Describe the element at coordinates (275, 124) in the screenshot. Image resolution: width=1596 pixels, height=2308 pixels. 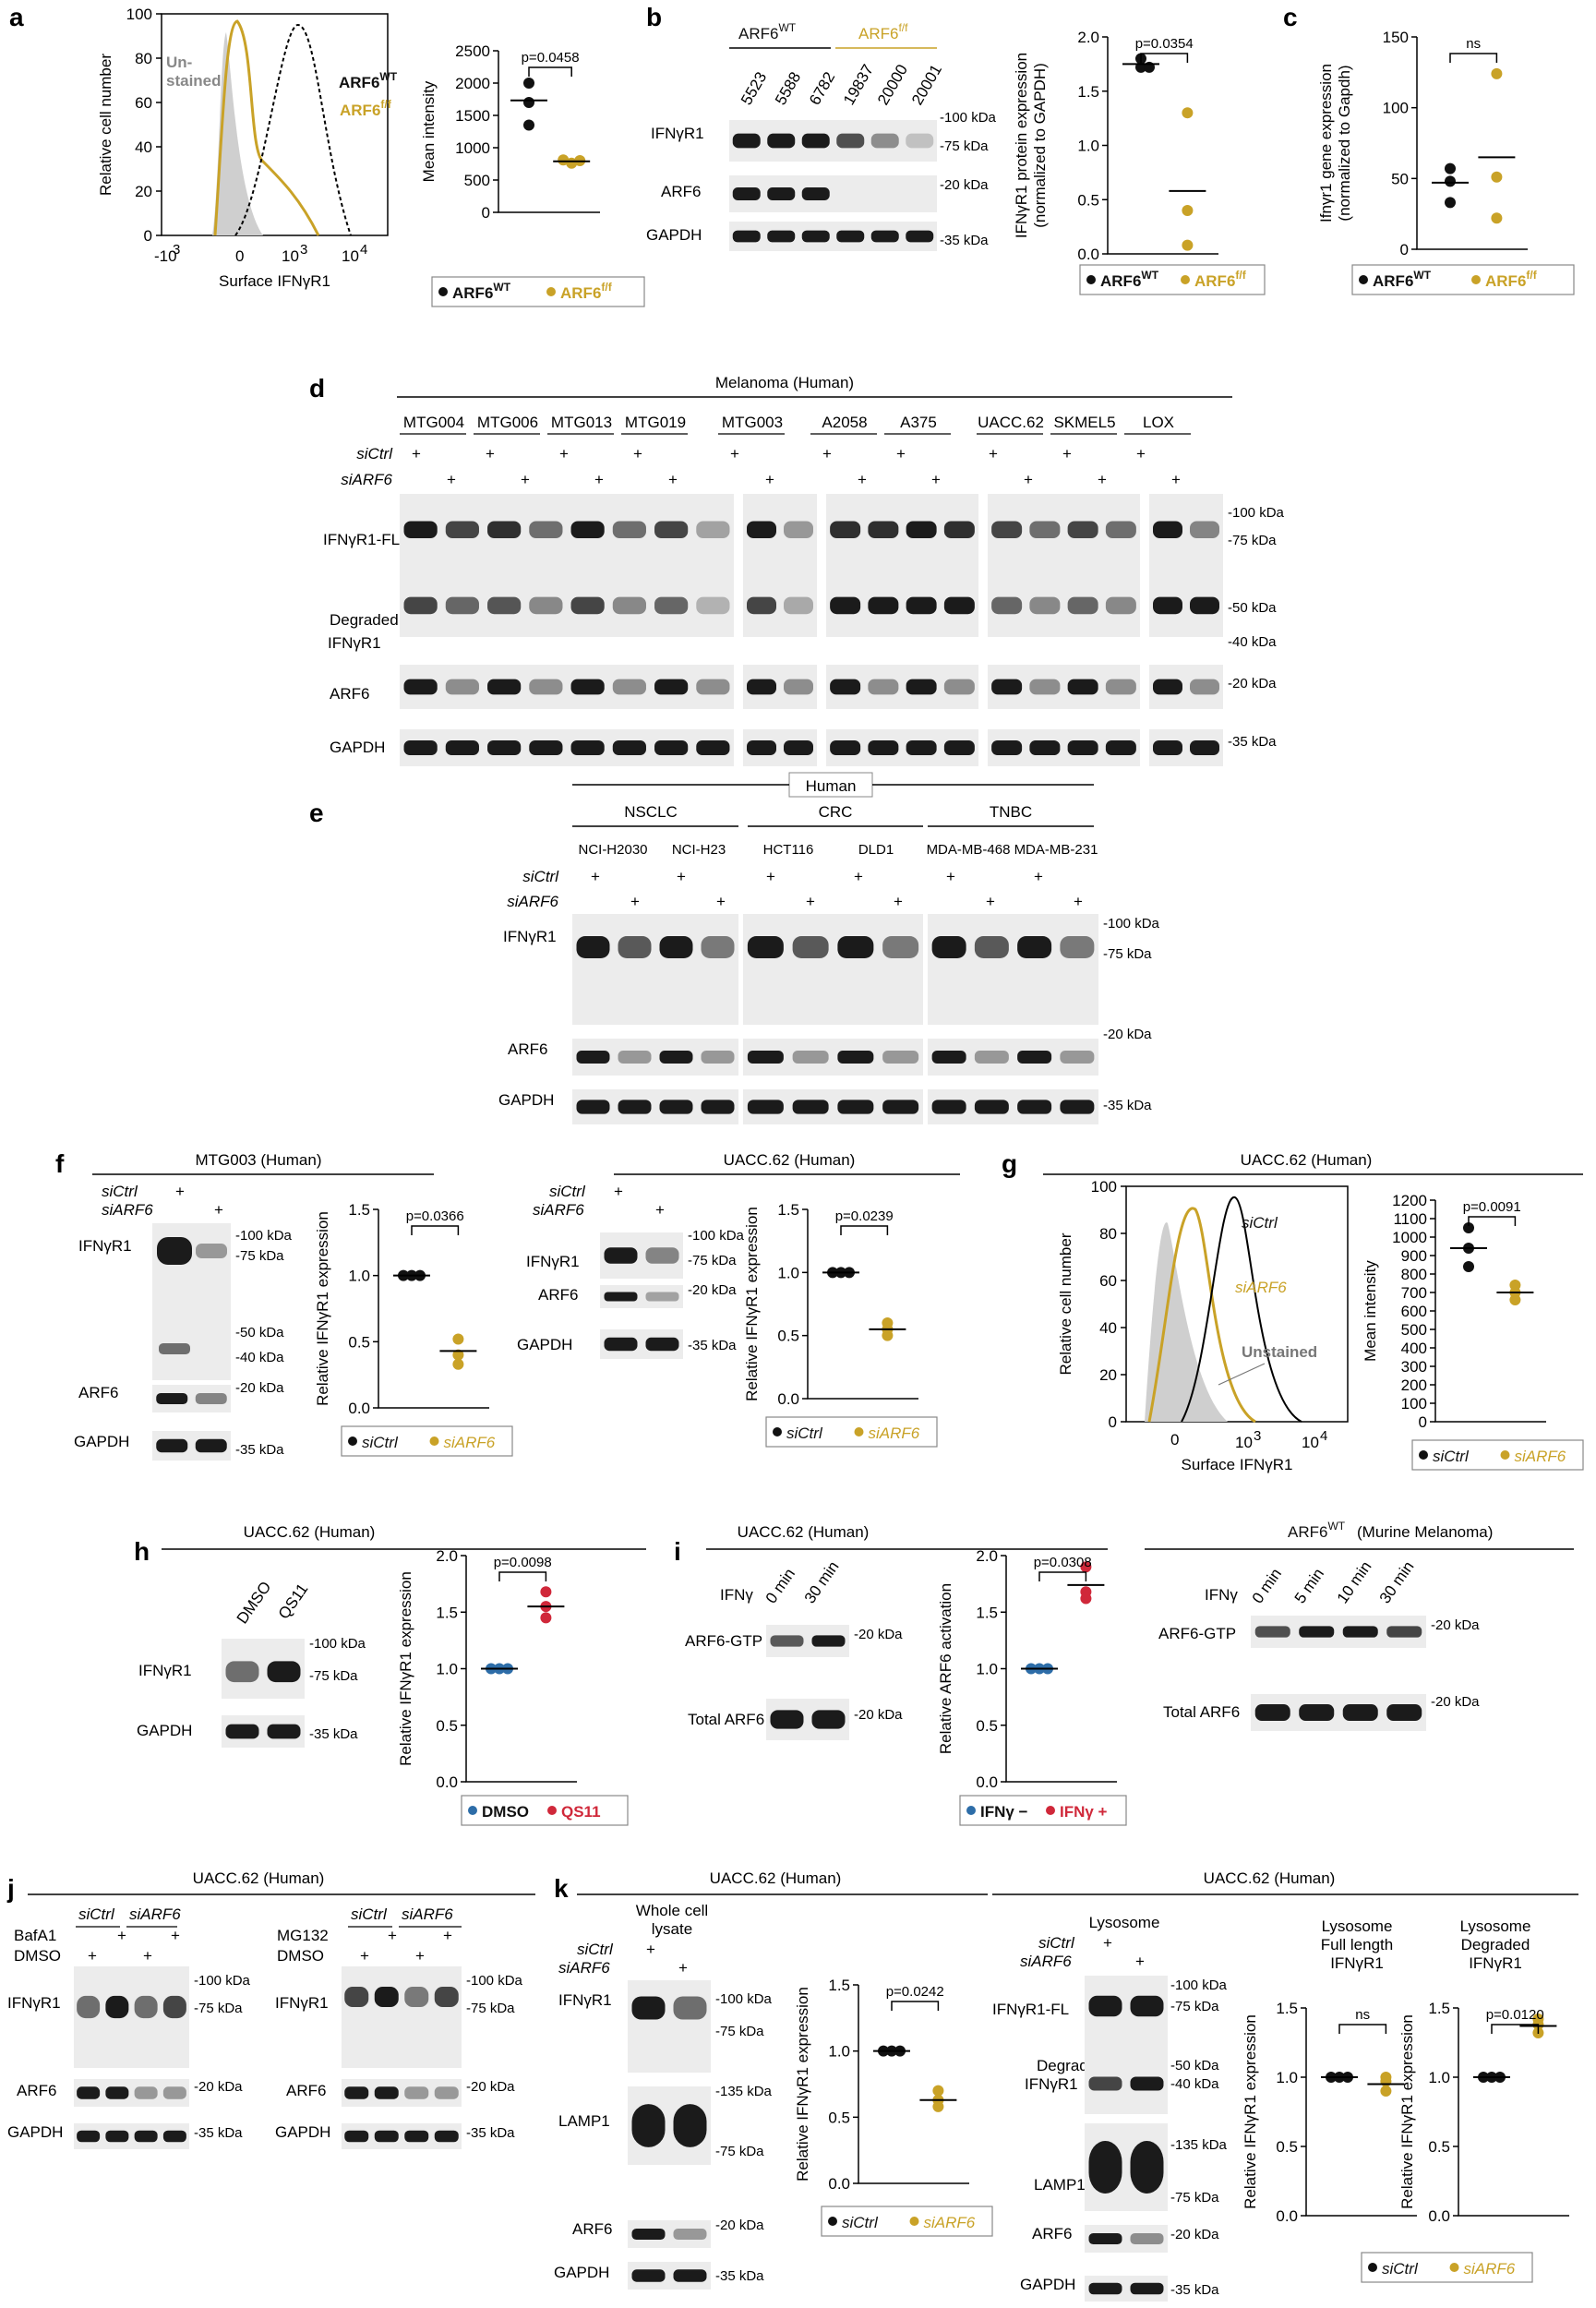
I see `histogram-frame-a` at that location.